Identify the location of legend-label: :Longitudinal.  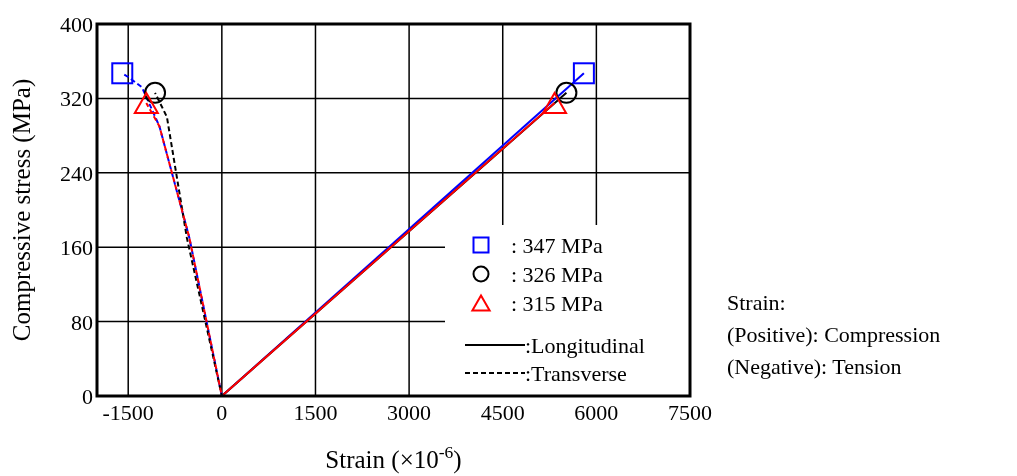
(585, 345).